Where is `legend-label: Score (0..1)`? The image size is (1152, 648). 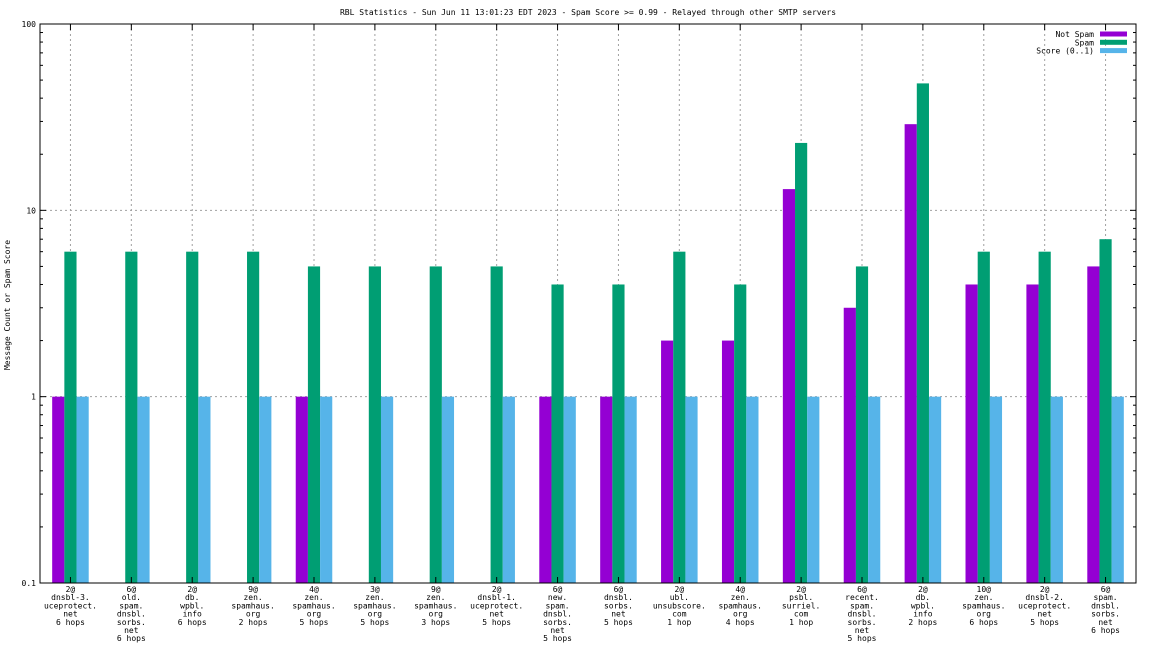 legend-label: Score (0..1) is located at coordinates (1065, 51).